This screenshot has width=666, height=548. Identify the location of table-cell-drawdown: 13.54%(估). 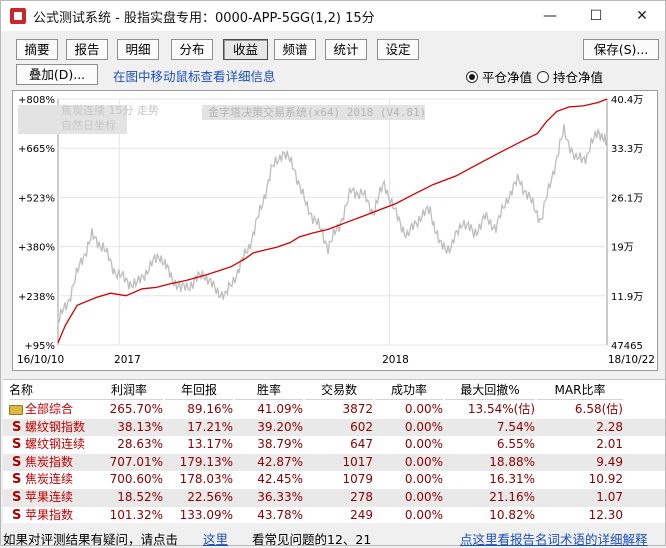
(501, 409).